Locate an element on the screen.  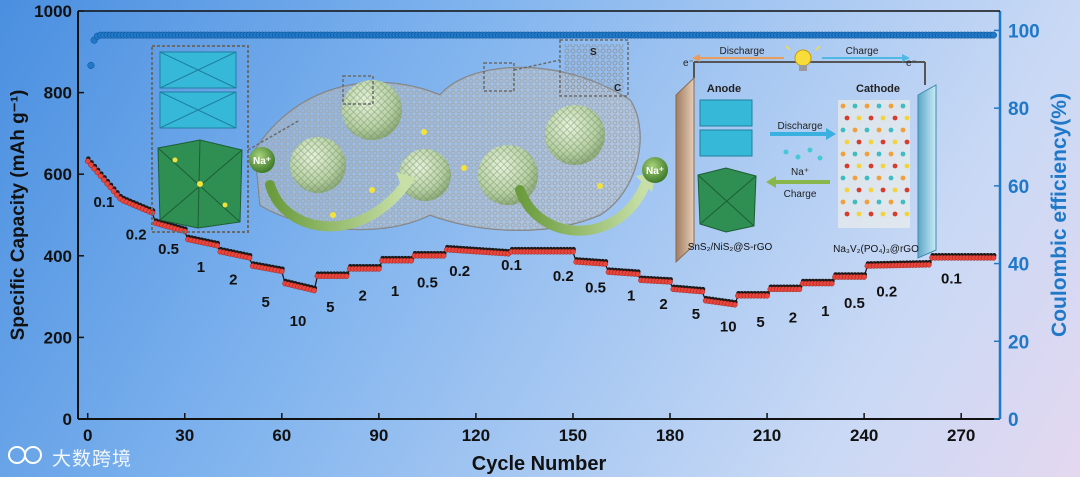
rate-label: 0.1 is located at coordinates (511, 265).